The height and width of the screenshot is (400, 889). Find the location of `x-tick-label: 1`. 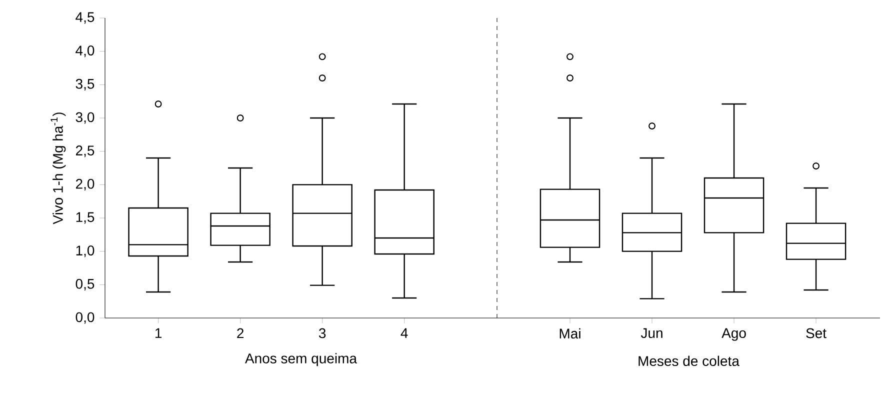

x-tick-label: 1 is located at coordinates (158, 333).